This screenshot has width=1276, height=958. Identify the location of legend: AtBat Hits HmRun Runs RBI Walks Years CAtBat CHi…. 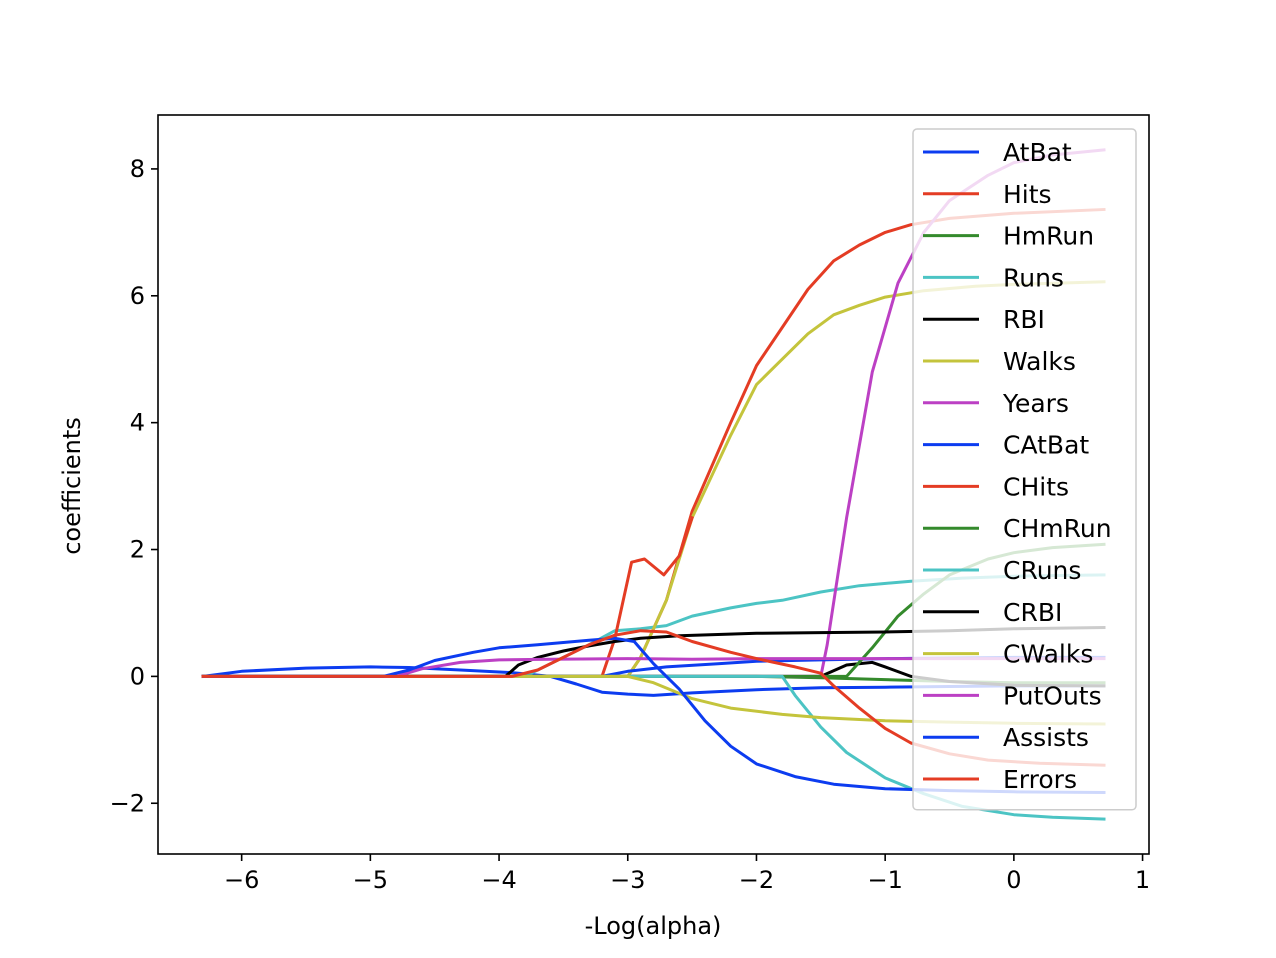
(1024, 469).